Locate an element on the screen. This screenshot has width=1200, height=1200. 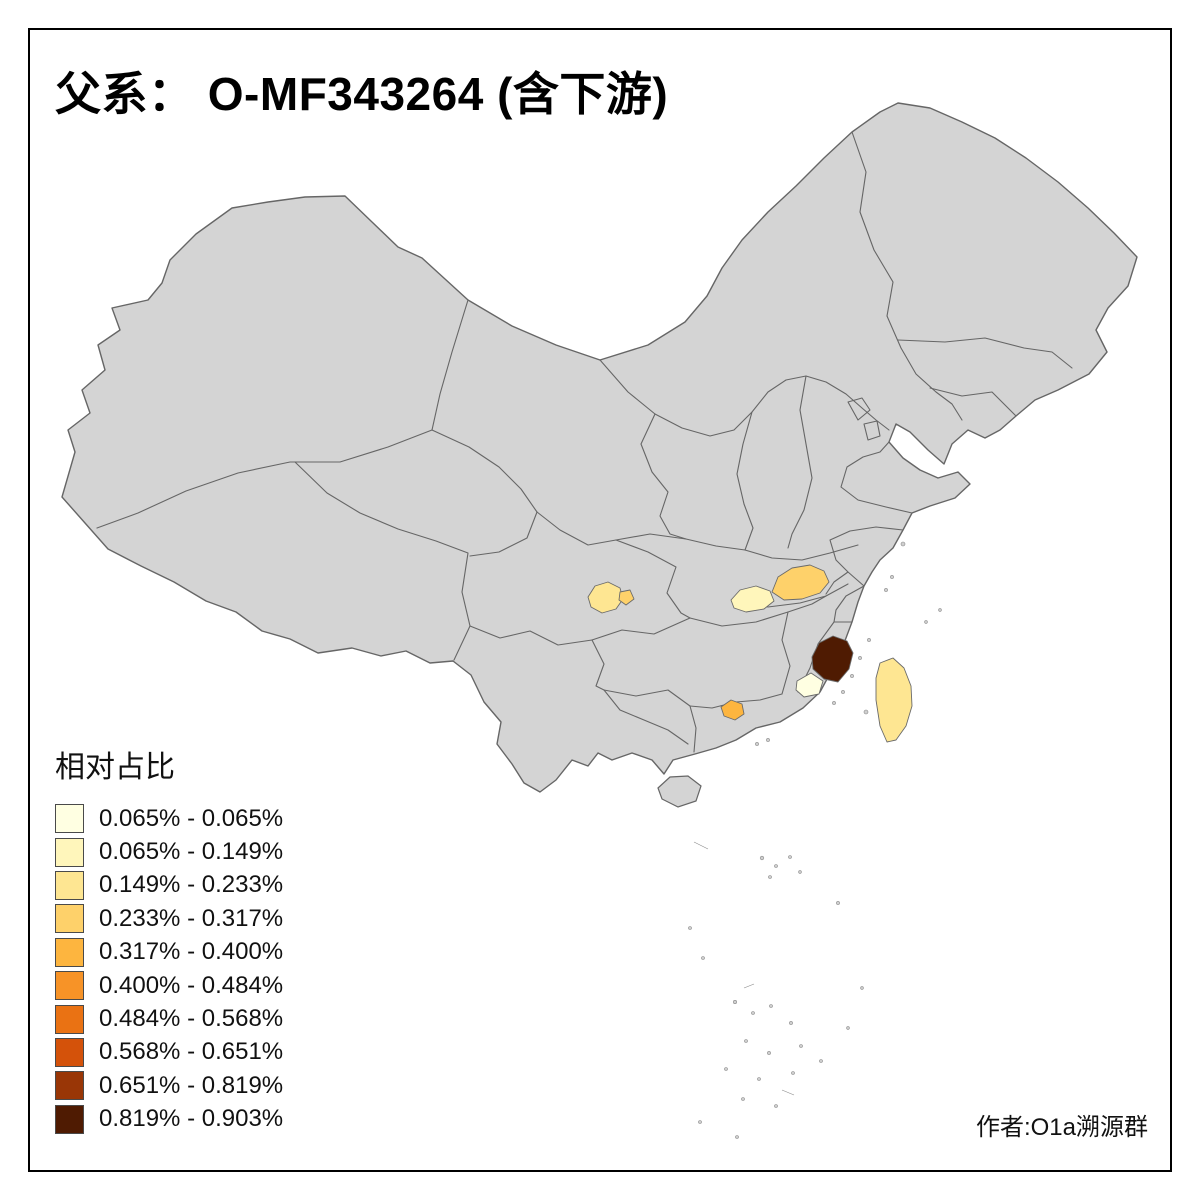
legend-item: 0.317% - 0.400% is located at coordinates (169, 952).